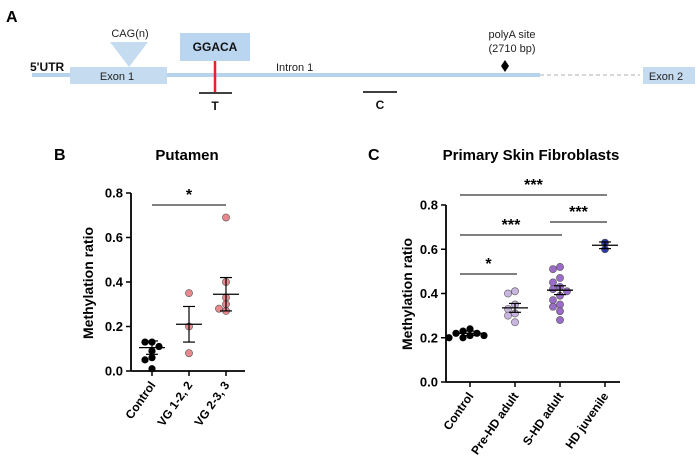 This screenshot has width=698, height=459. Describe the element at coordinates (114, 193) in the screenshot. I see `panel-b-y-tick-label: 0.8` at that location.